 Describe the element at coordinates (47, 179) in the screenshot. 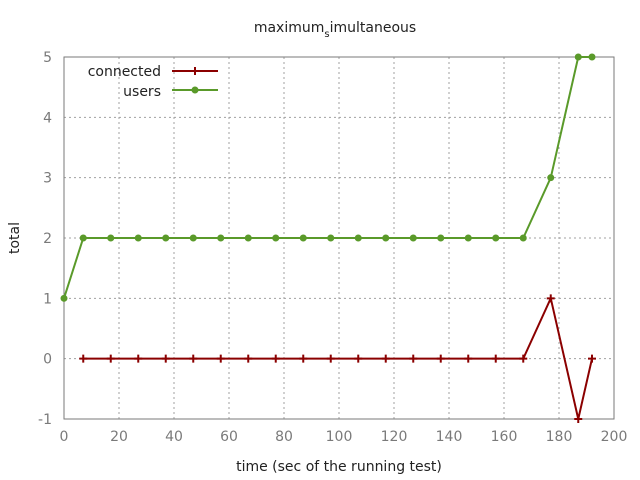

I see `y-tick-label: 3` at that location.